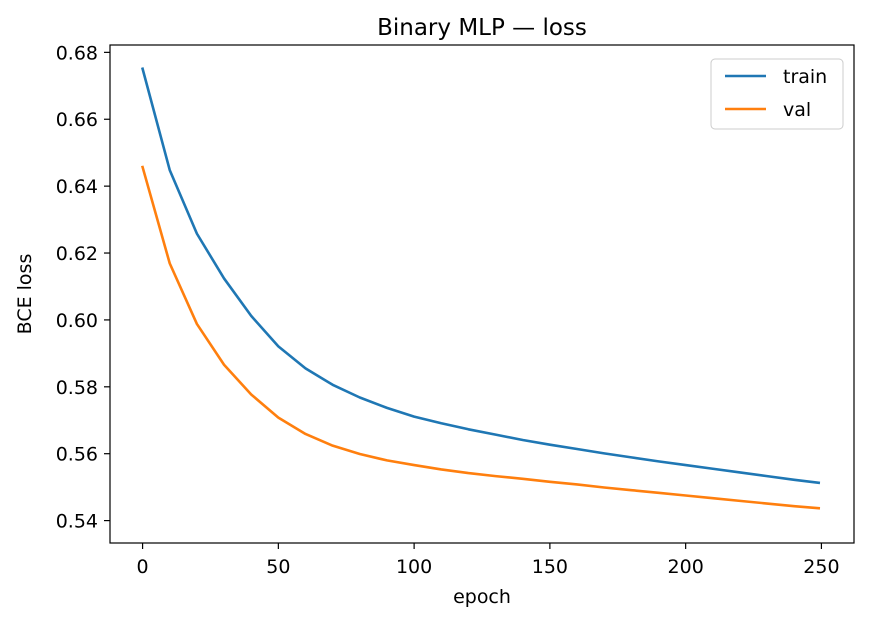  I want to click on y-tick-label: 0.60, so click(77, 321).